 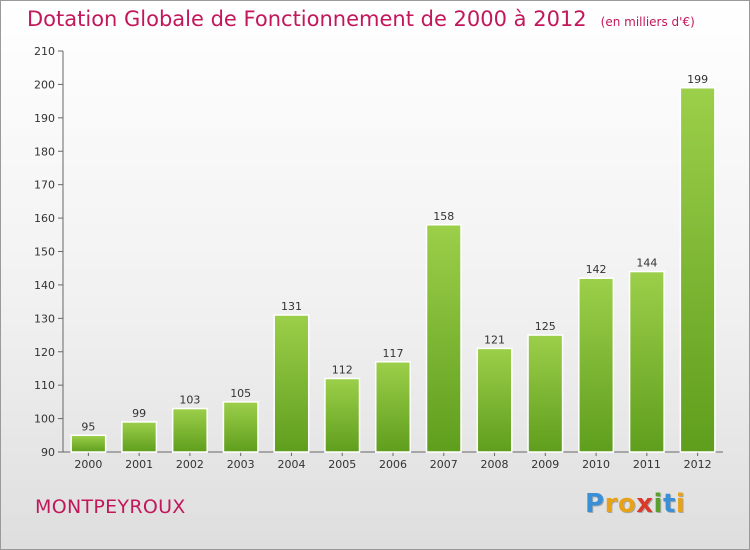 What do you see at coordinates (44, 185) in the screenshot?
I see `y-tick-label: 170` at bounding box center [44, 185].